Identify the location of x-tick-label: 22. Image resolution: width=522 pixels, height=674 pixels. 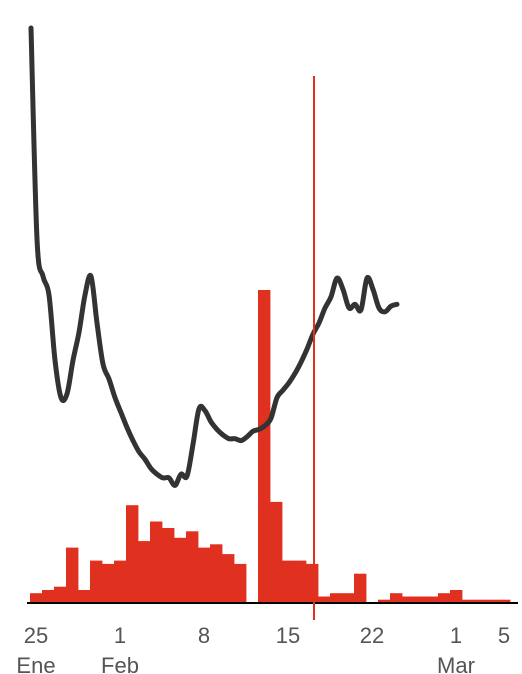
(372, 635).